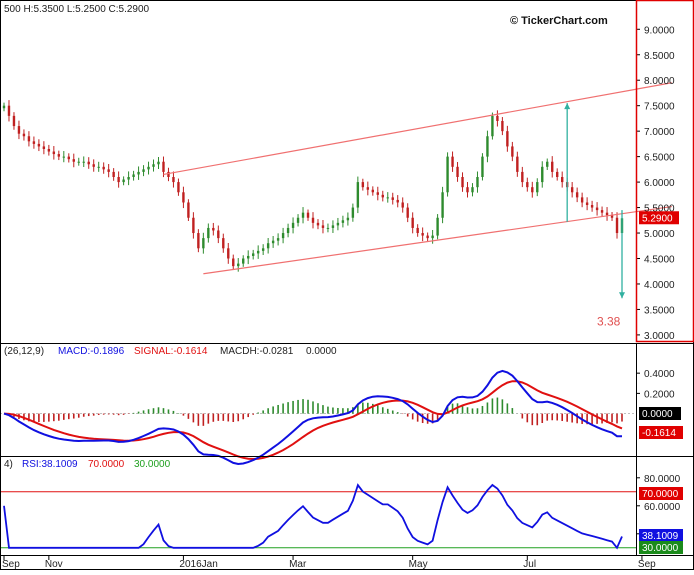 This screenshot has width=694, height=575. I want to click on price-tick-label: 7.0000, so click(659, 132).